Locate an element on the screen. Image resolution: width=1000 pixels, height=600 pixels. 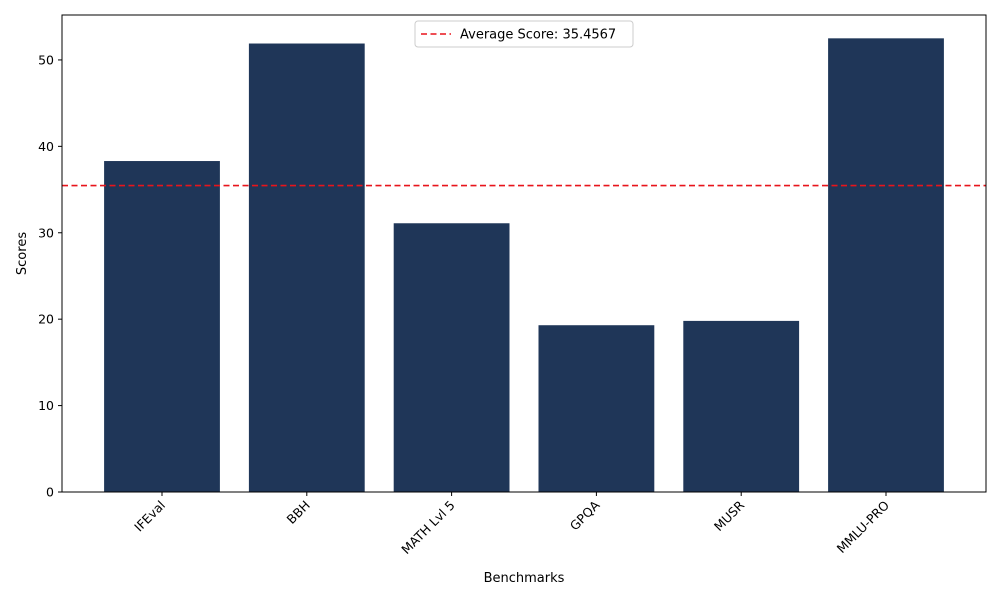
bar-mmlu-pro is located at coordinates (886, 265).